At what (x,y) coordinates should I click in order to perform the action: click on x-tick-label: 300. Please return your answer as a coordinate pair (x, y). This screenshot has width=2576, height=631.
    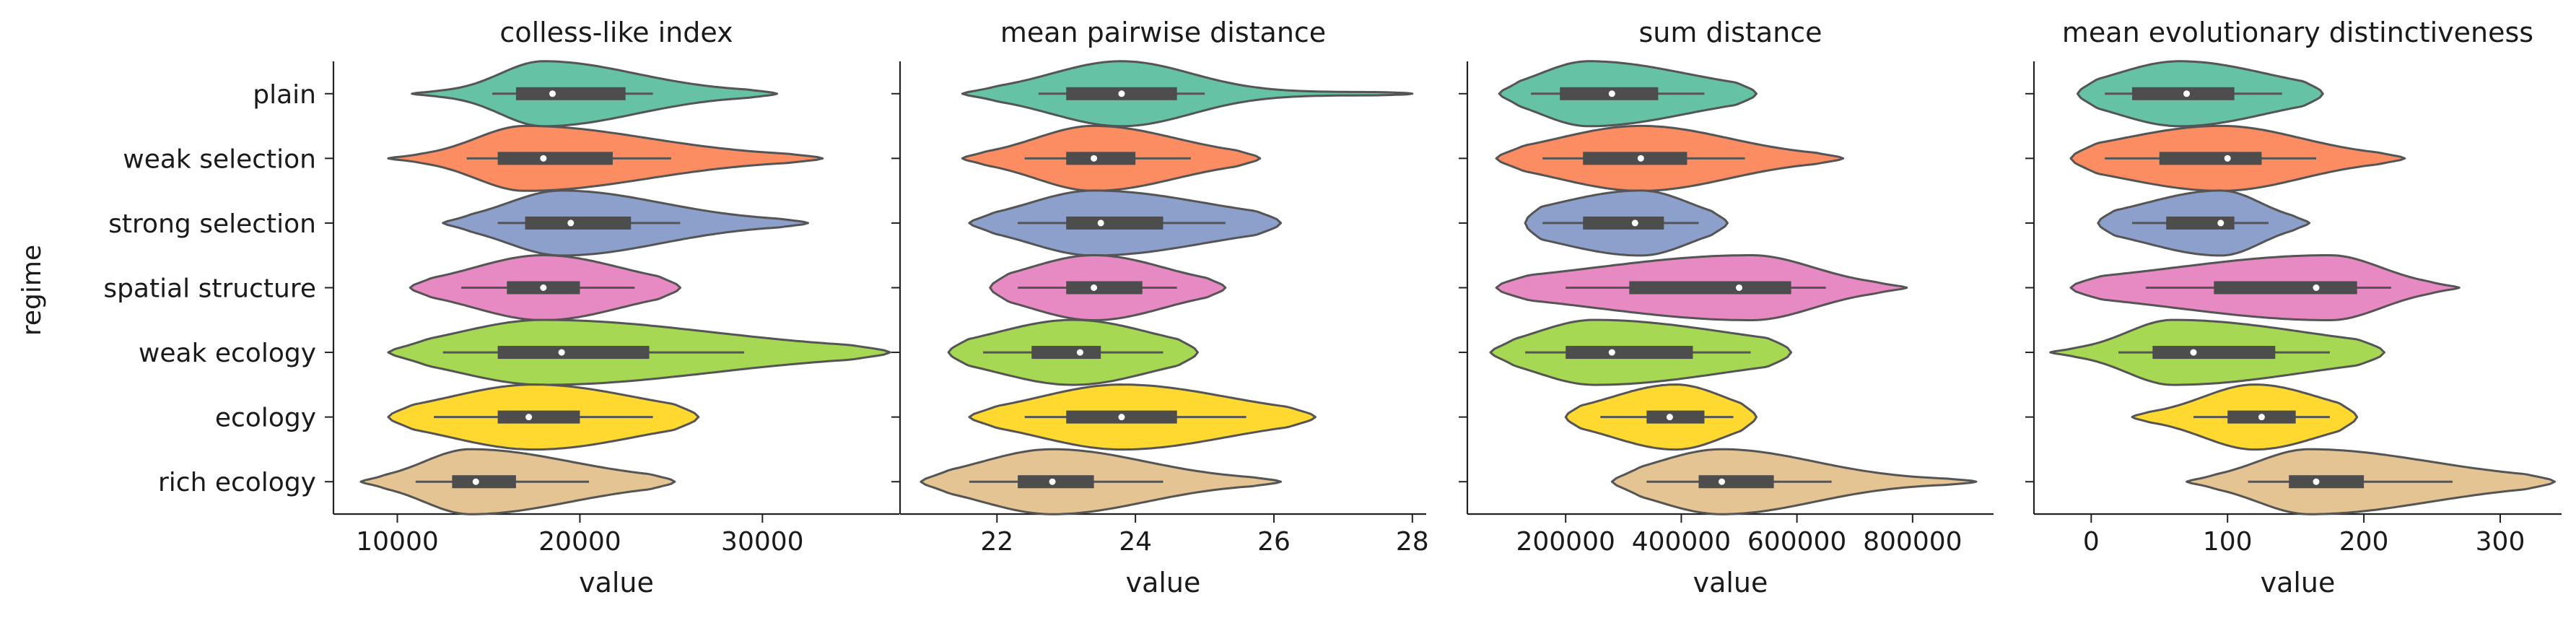
    Looking at the image, I should click on (2500, 542).